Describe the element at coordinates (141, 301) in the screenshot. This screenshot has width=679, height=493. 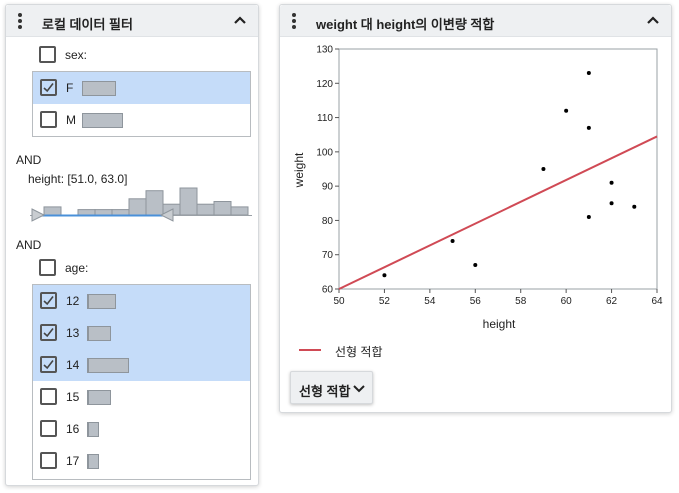
I see `age-item-12: 12` at that location.